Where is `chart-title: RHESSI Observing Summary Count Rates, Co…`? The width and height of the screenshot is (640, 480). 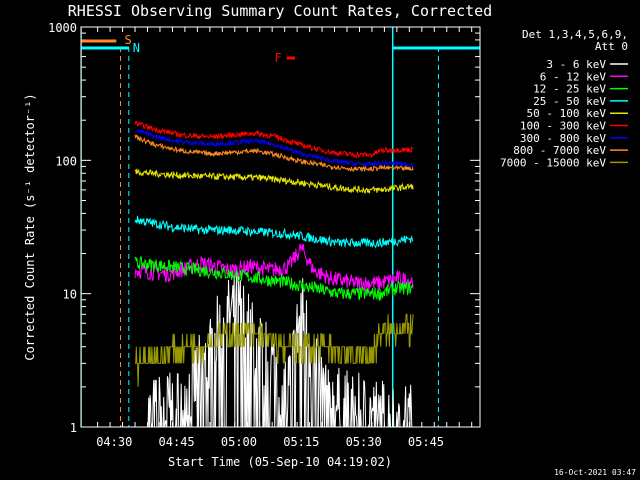
chart-title: RHESSI Observing Summary Count Rates, Co… is located at coordinates (280, 11).